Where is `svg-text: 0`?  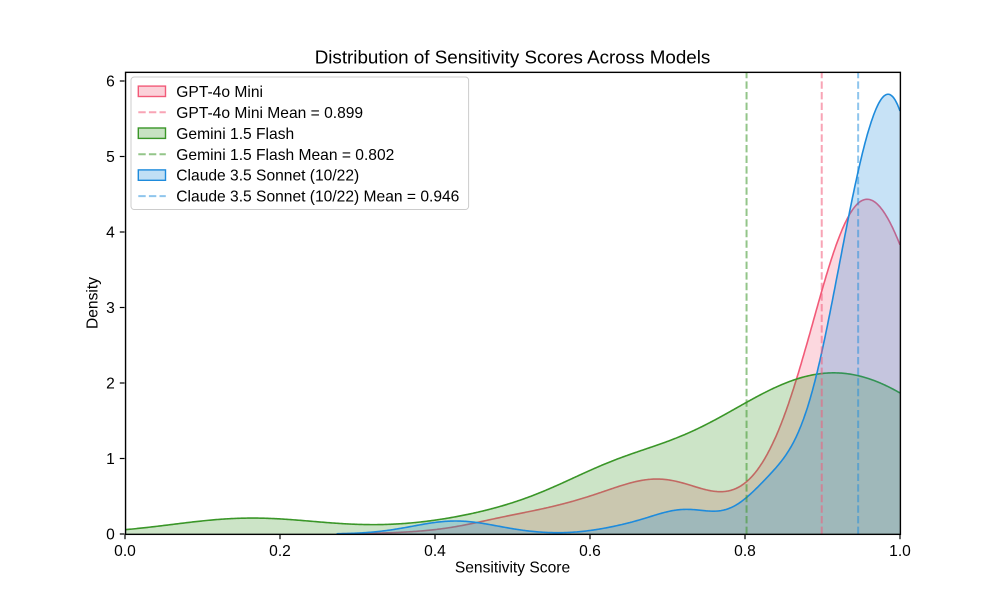 svg-text: 0 is located at coordinates (110, 535).